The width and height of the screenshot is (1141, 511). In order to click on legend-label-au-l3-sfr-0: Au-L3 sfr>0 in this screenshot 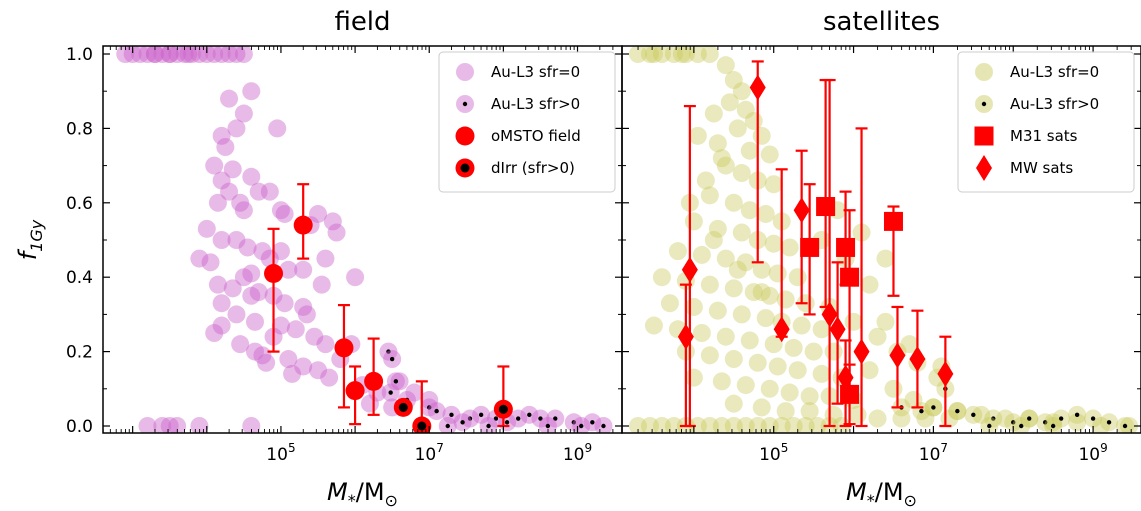, I will do `click(535, 104)`.